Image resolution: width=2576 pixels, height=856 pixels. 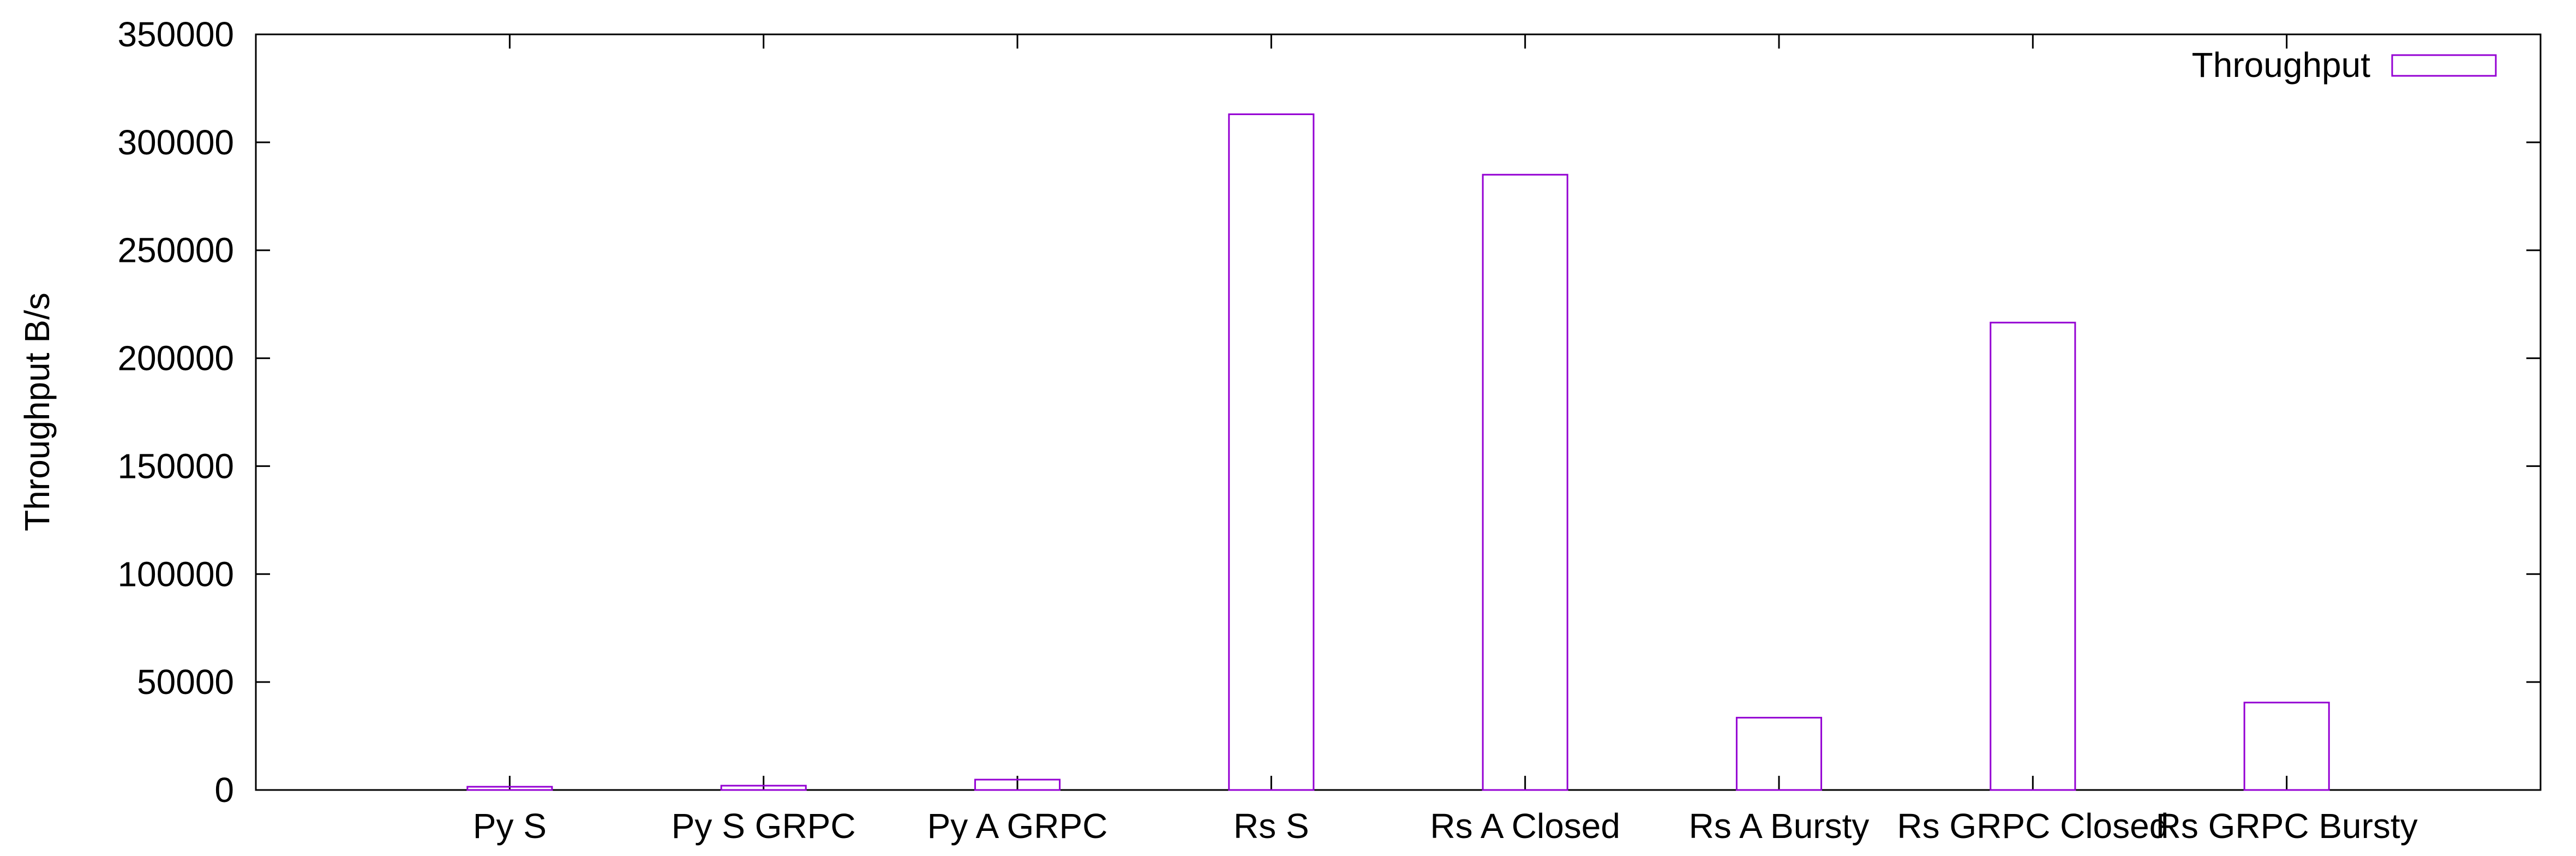 What do you see at coordinates (2281, 65) in the screenshot?
I see `legend-label: Throughput` at bounding box center [2281, 65].